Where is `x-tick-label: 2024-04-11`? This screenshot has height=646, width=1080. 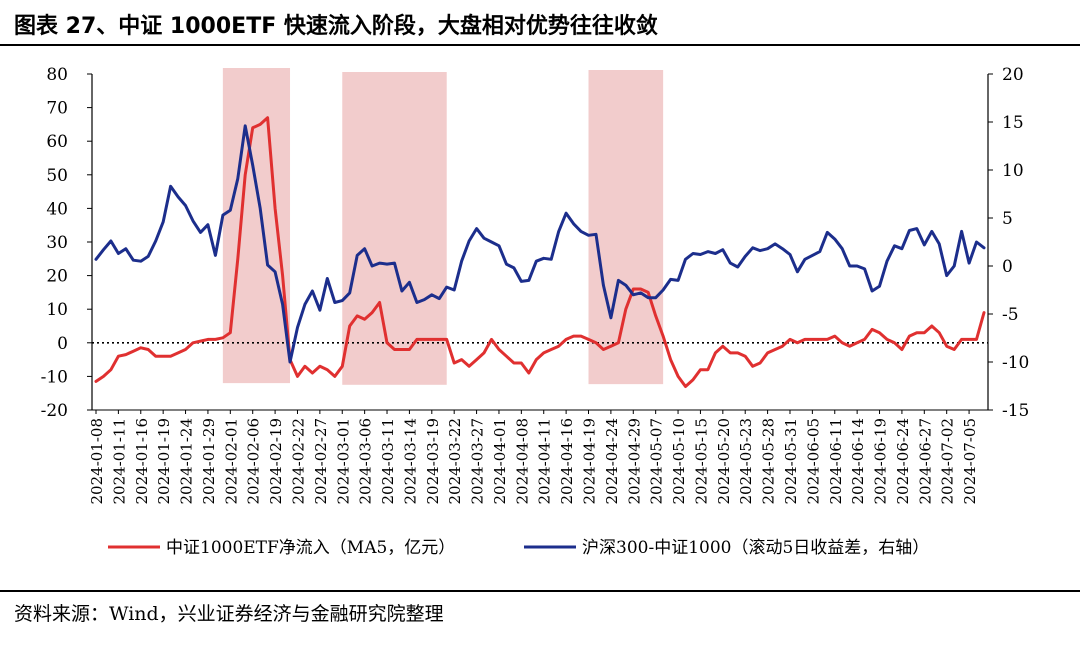
x-tick-label: 2024-04-11 is located at coordinates (545, 461).